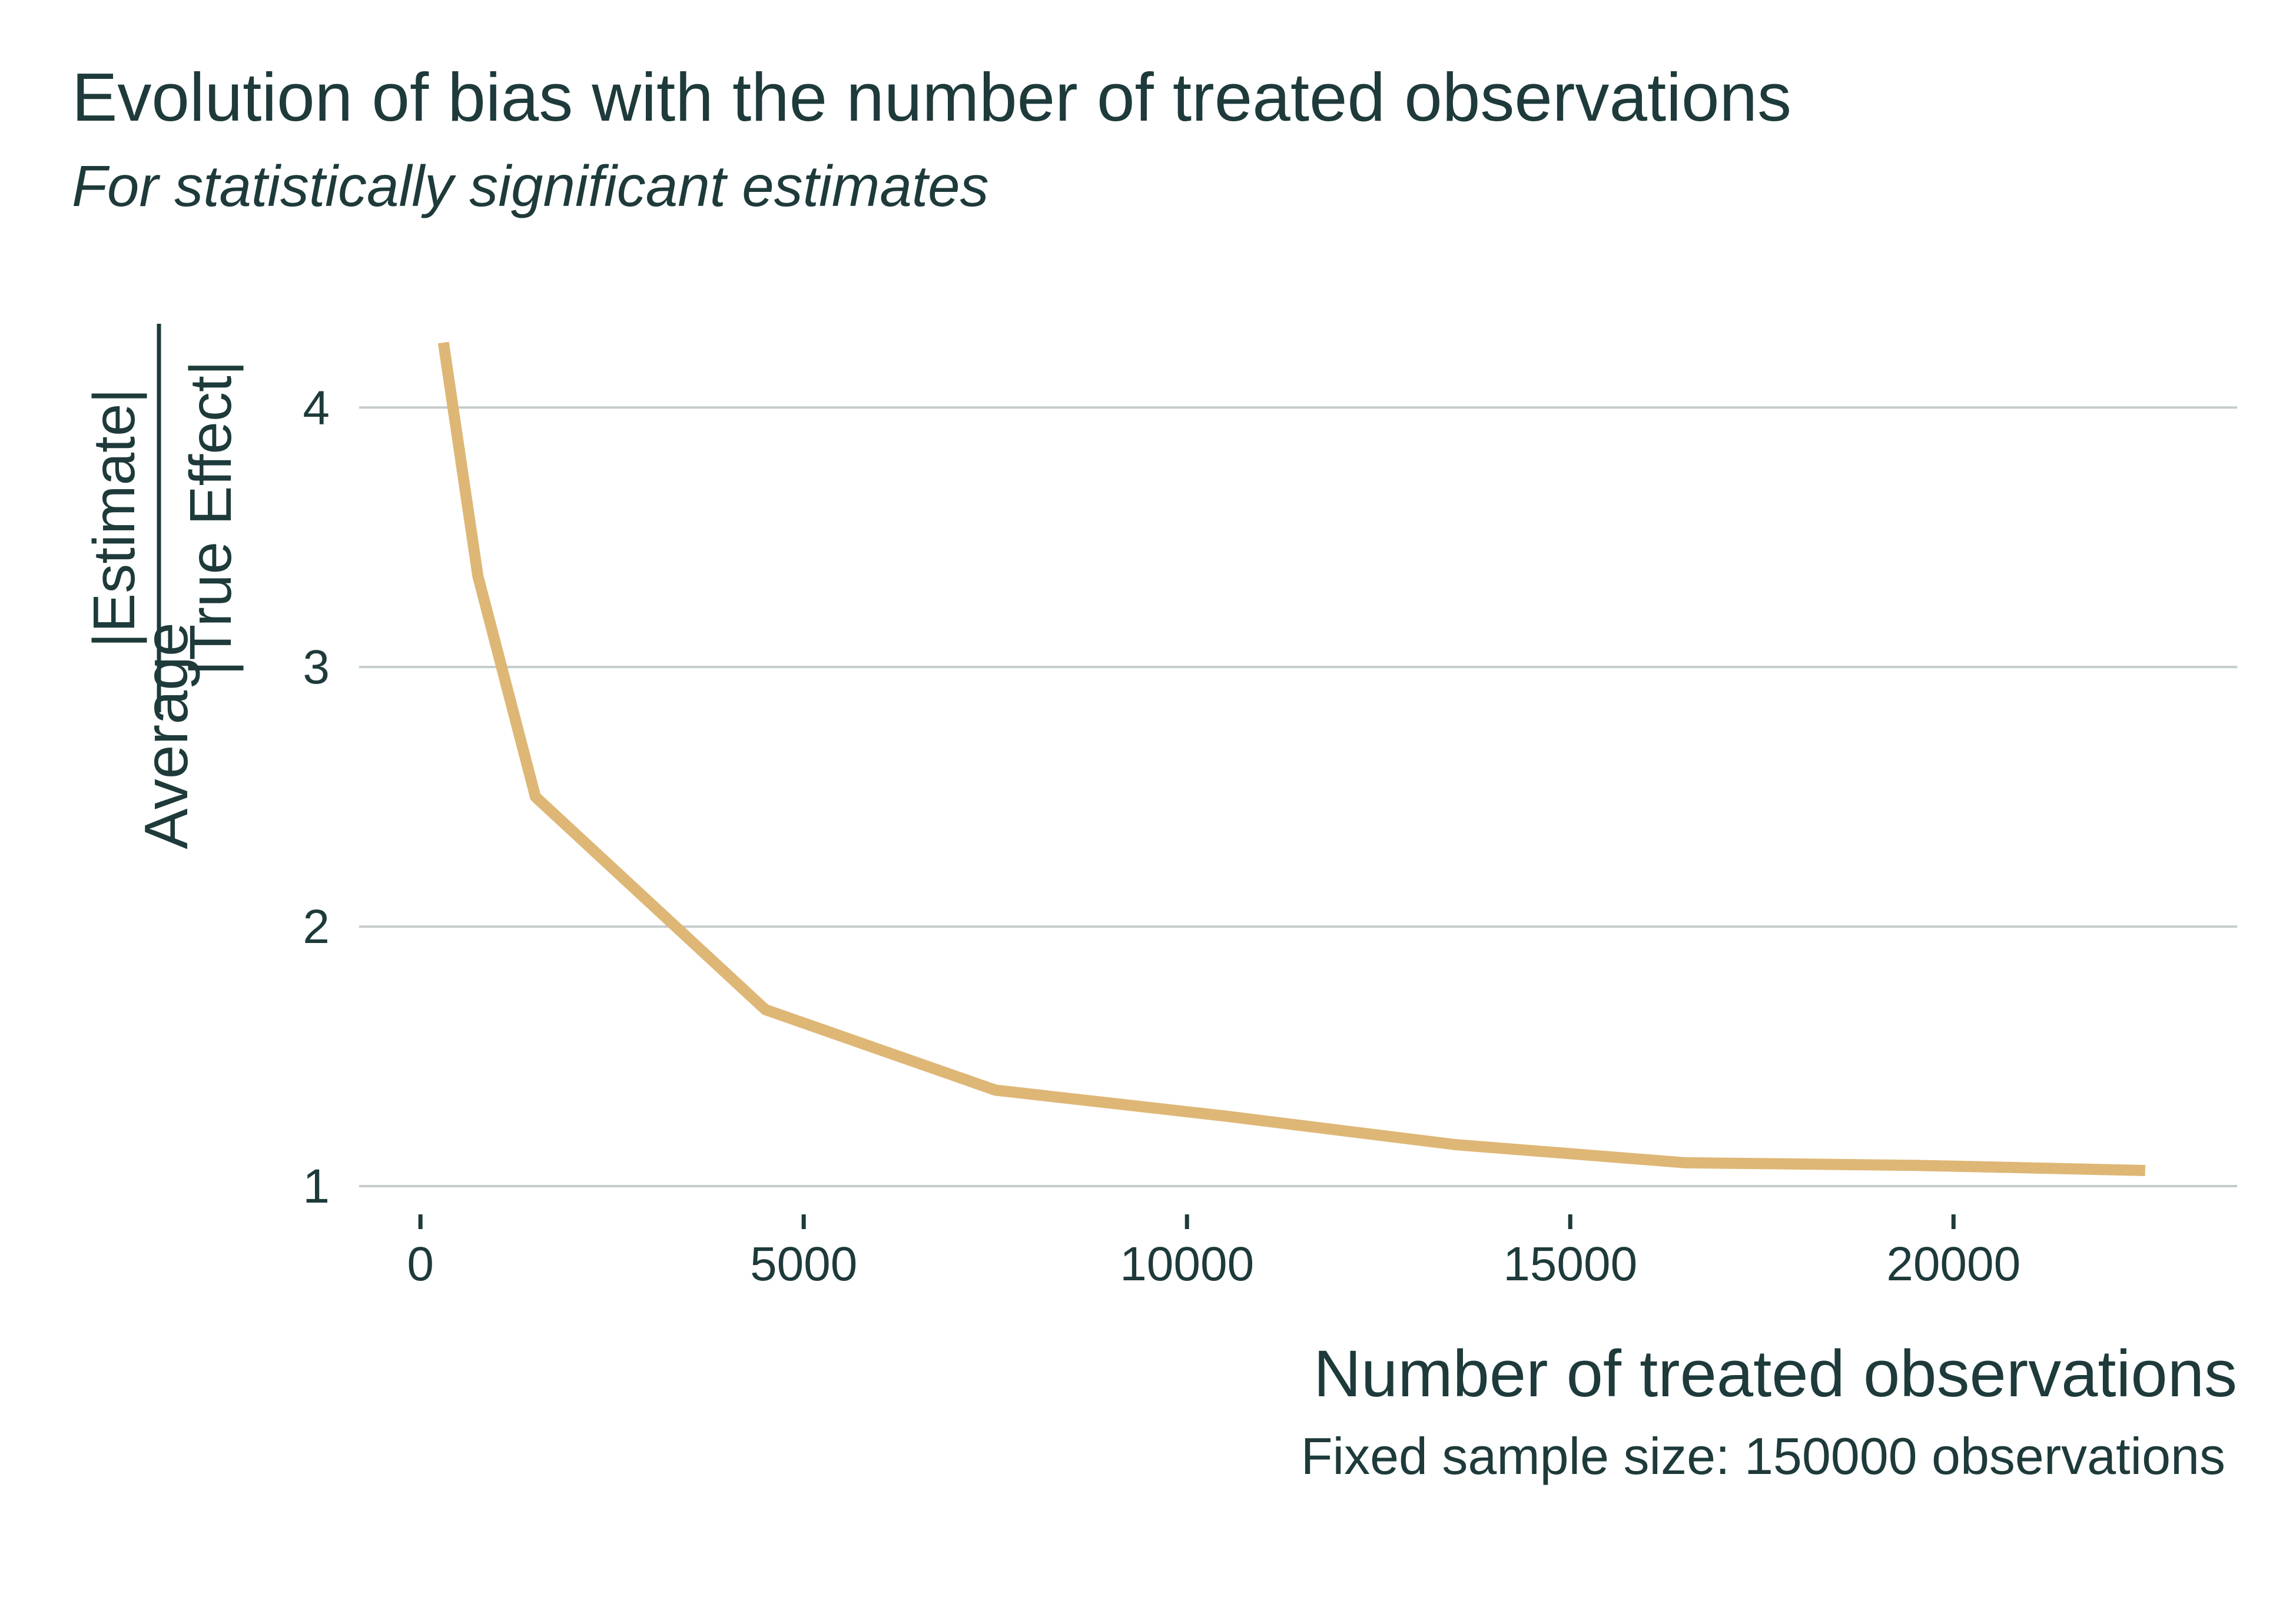 The image size is (2296, 1607). What do you see at coordinates (211, 518) in the screenshot?
I see `y-axis-label-denominator: |True Effect|` at bounding box center [211, 518].